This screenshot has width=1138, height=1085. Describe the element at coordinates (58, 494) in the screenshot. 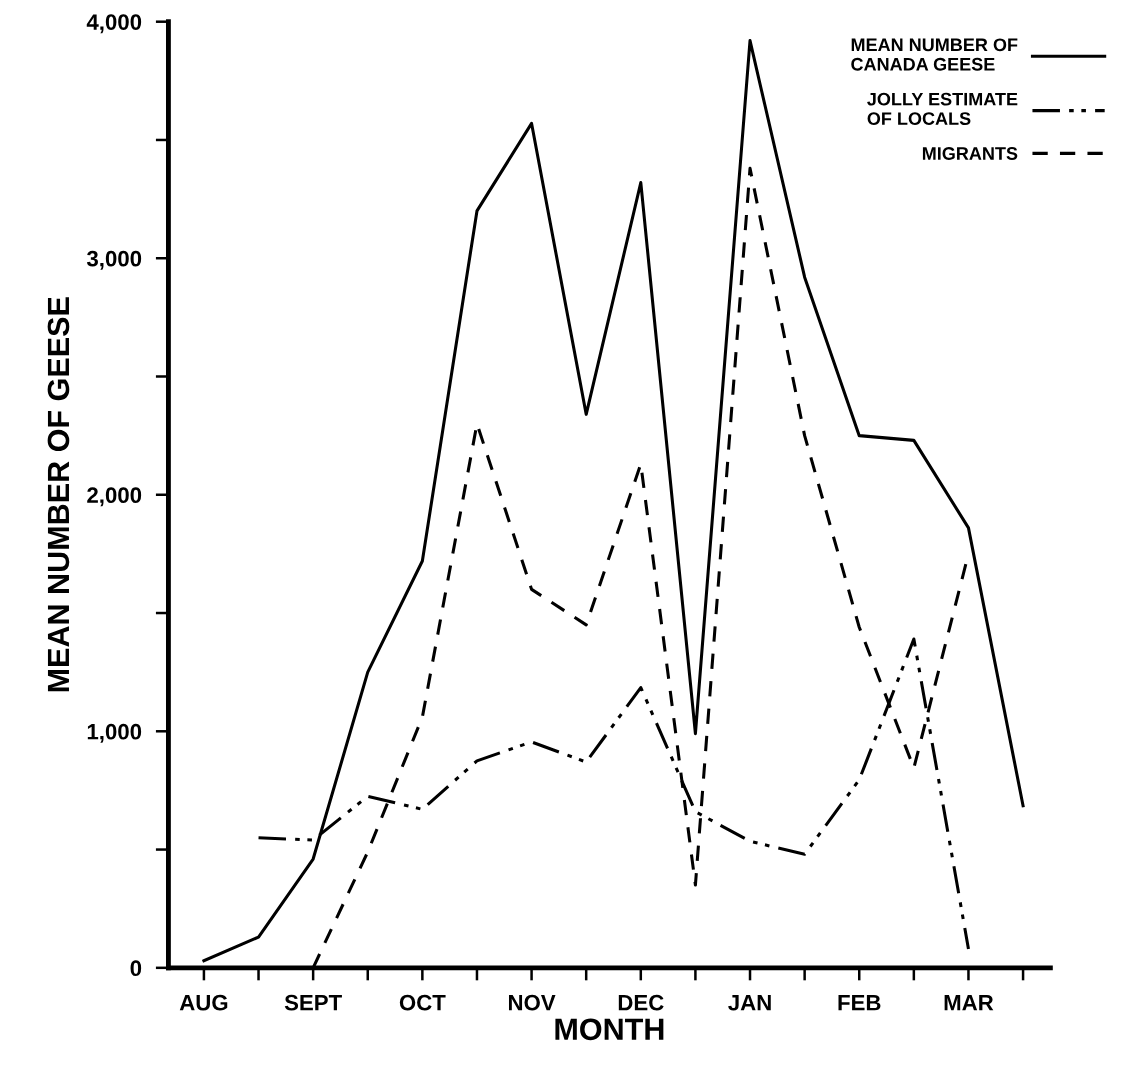

I see `y-axis-title: MEAN NUMBER OF GEESE` at that location.